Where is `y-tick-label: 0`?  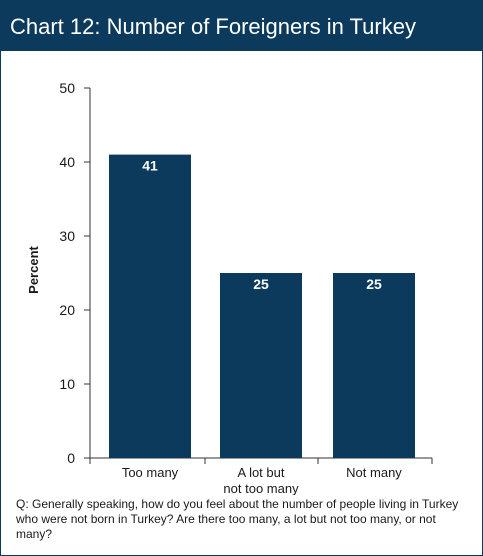
y-tick-label: 0 is located at coordinates (71, 458).